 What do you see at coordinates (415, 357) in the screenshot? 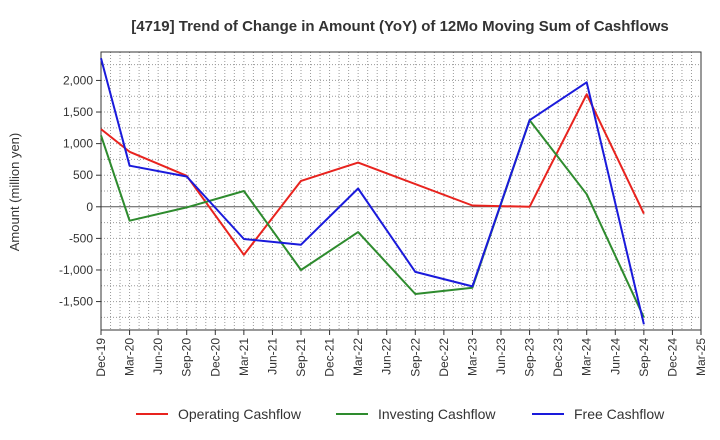
I see `x-tick-label: Sep-22` at bounding box center [415, 357].